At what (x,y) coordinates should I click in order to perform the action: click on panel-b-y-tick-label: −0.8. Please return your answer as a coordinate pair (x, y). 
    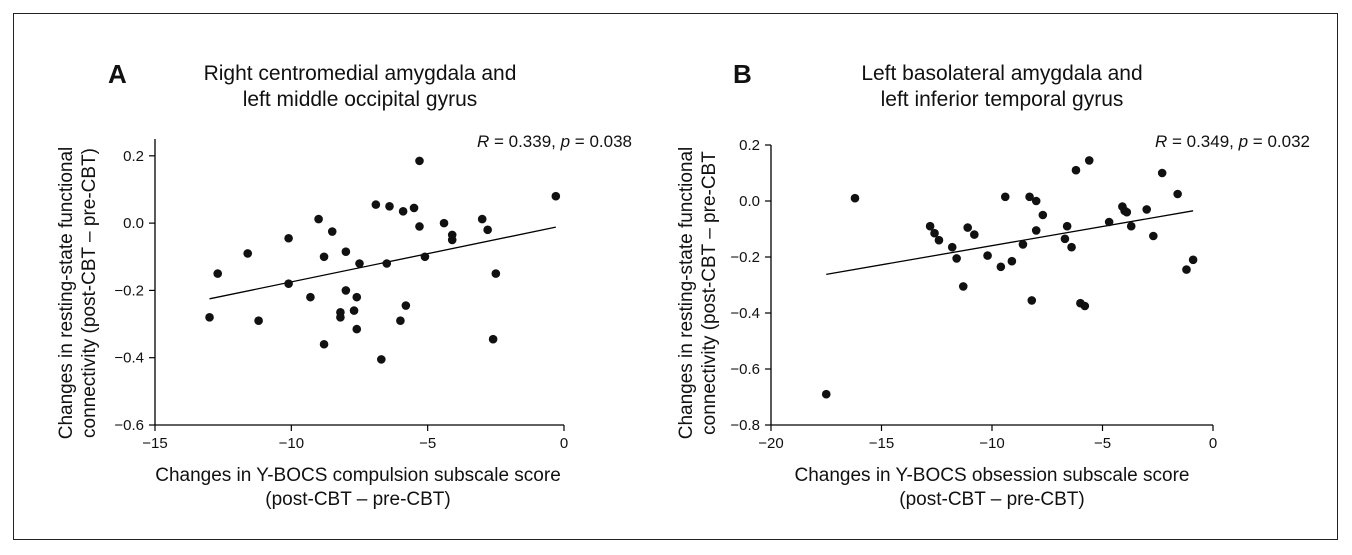
    Looking at the image, I should click on (745, 425).